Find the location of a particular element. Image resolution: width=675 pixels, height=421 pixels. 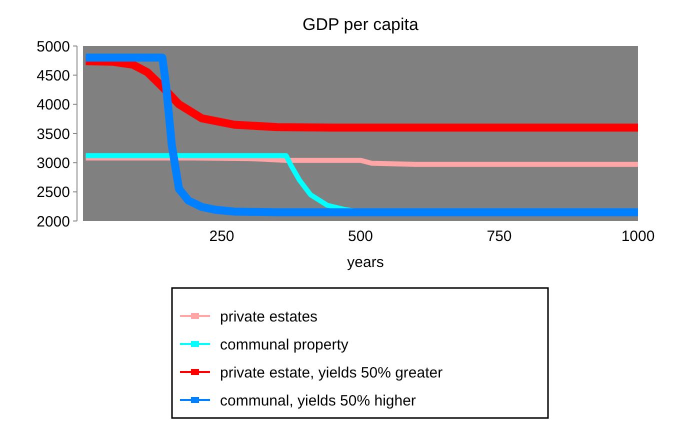

y-tick-label: 4500 is located at coordinates (53, 75).